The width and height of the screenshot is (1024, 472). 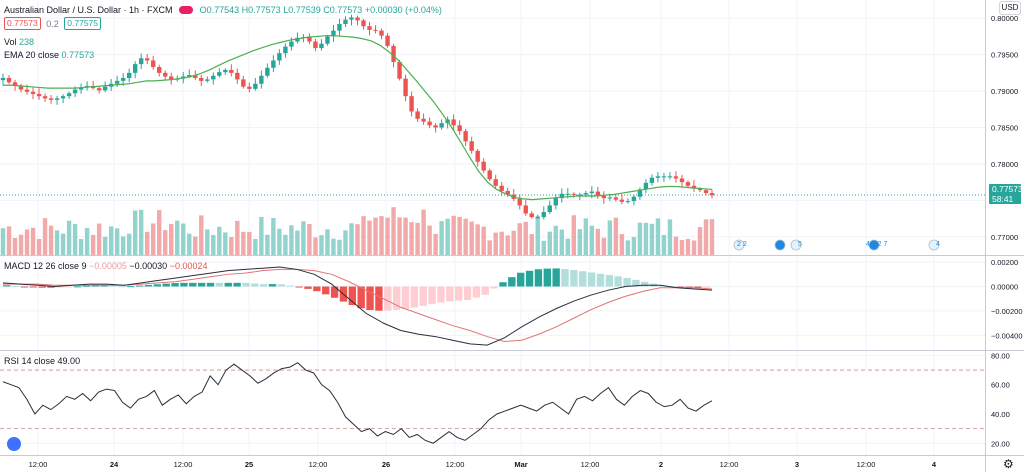 What do you see at coordinates (1010, 8) in the screenshot?
I see `currency-button: USD` at bounding box center [1010, 8].